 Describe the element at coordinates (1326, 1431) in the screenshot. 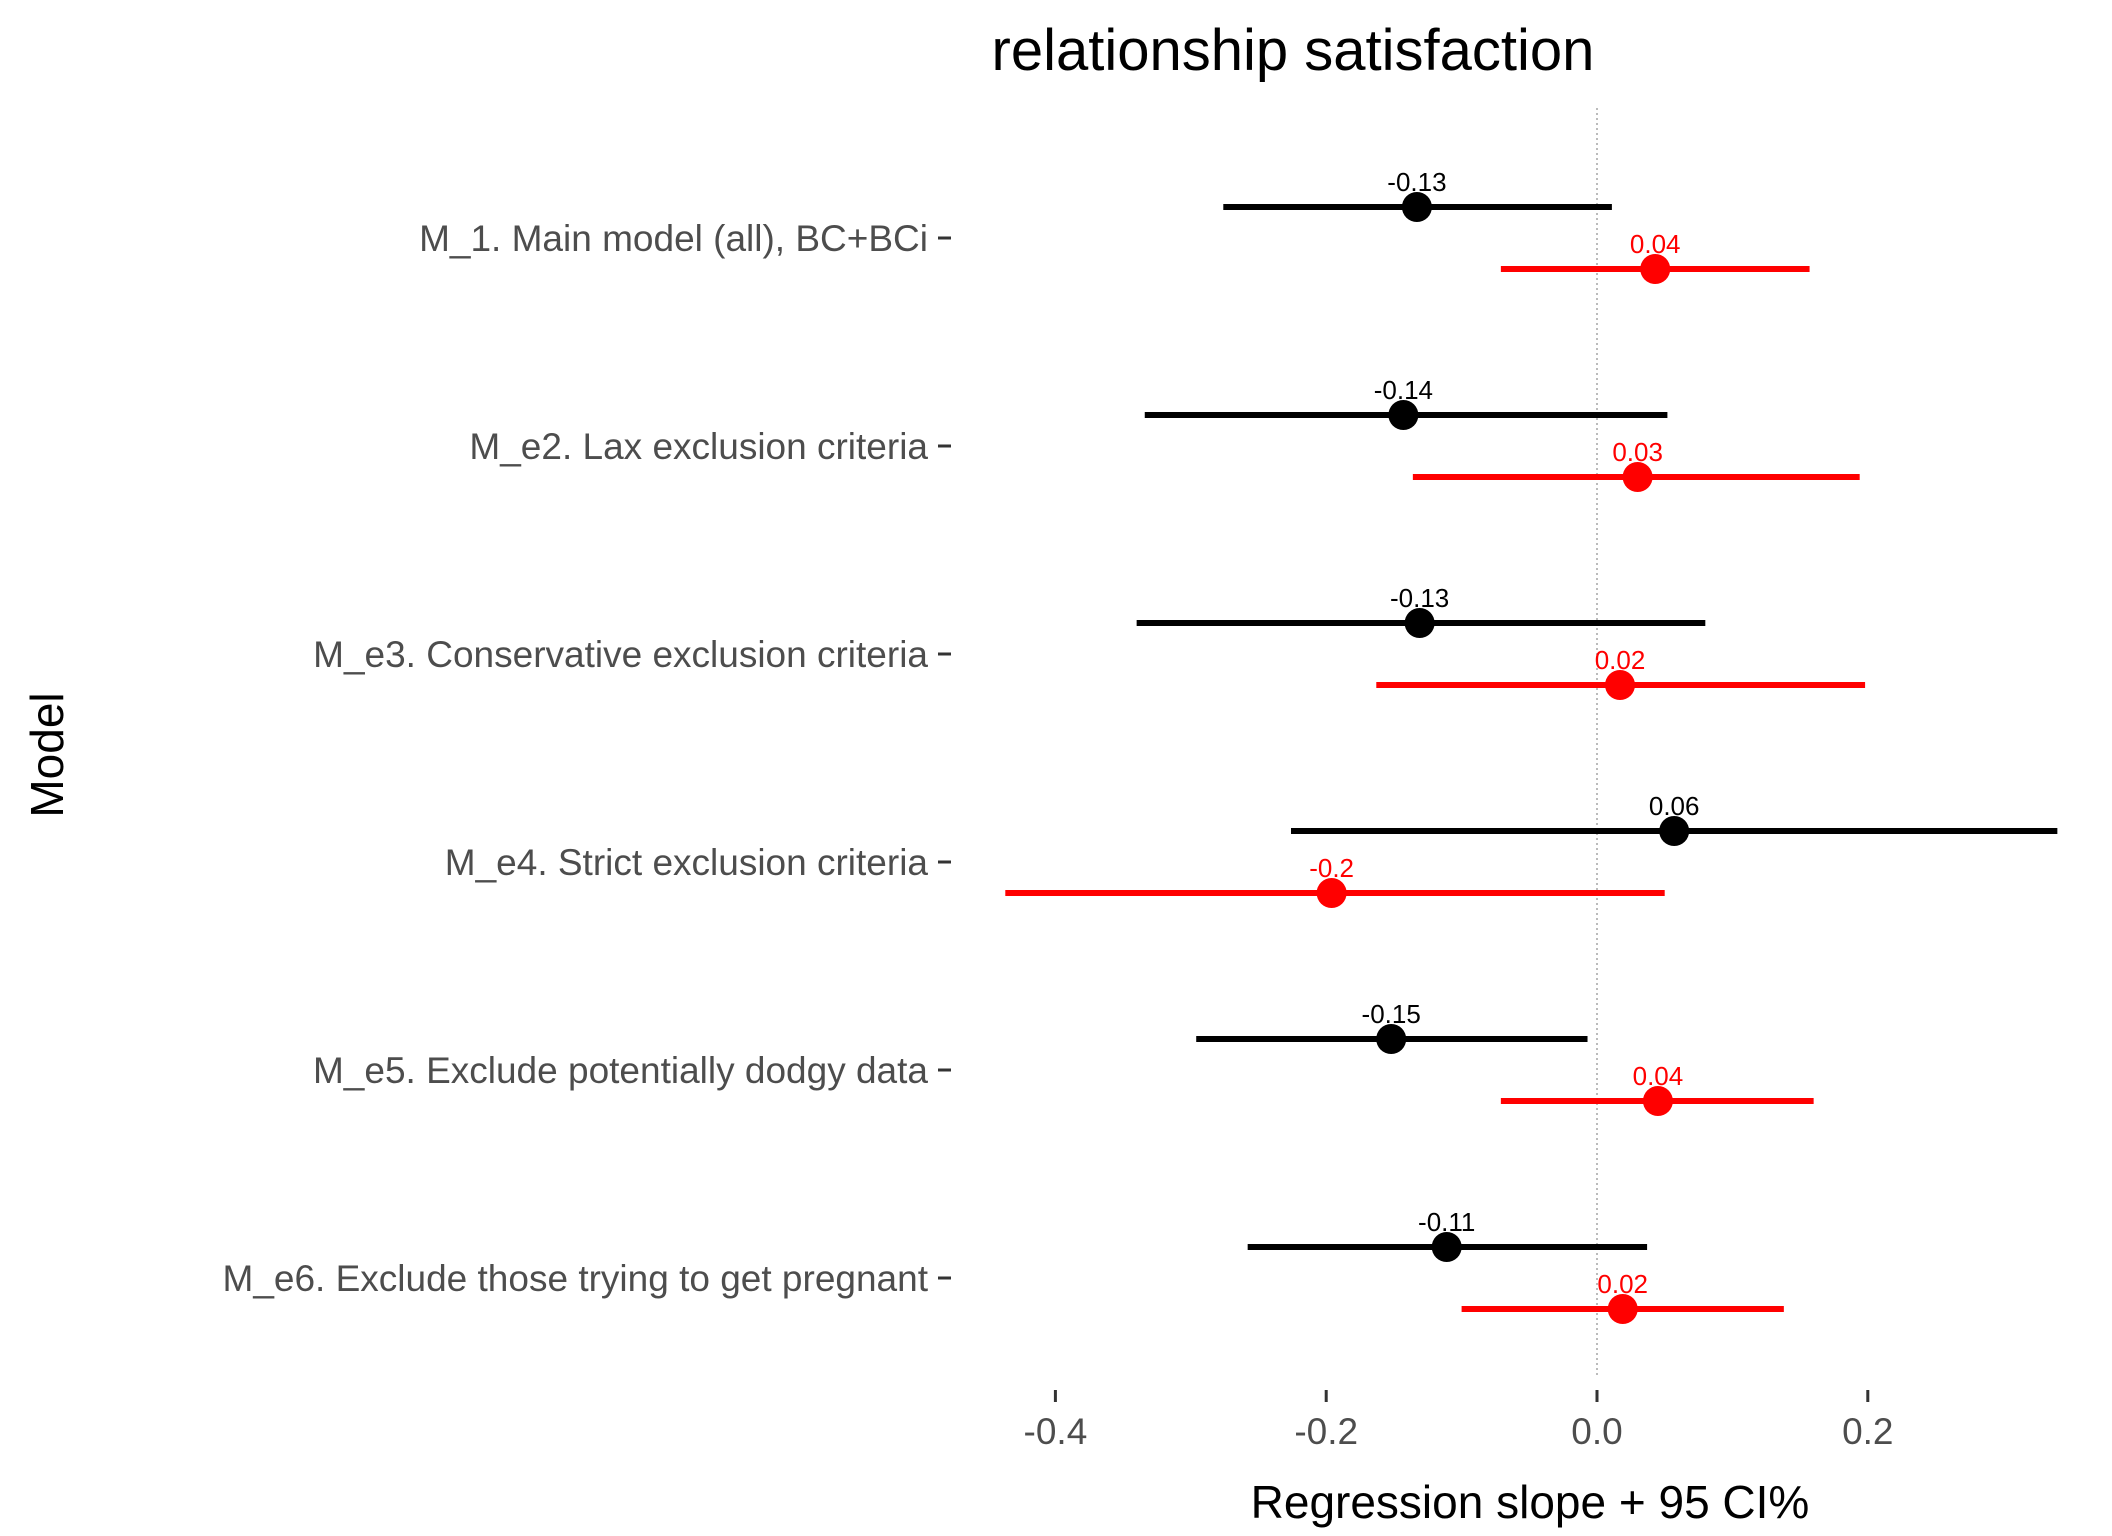

I see `x-tick-label: -0.2` at that location.